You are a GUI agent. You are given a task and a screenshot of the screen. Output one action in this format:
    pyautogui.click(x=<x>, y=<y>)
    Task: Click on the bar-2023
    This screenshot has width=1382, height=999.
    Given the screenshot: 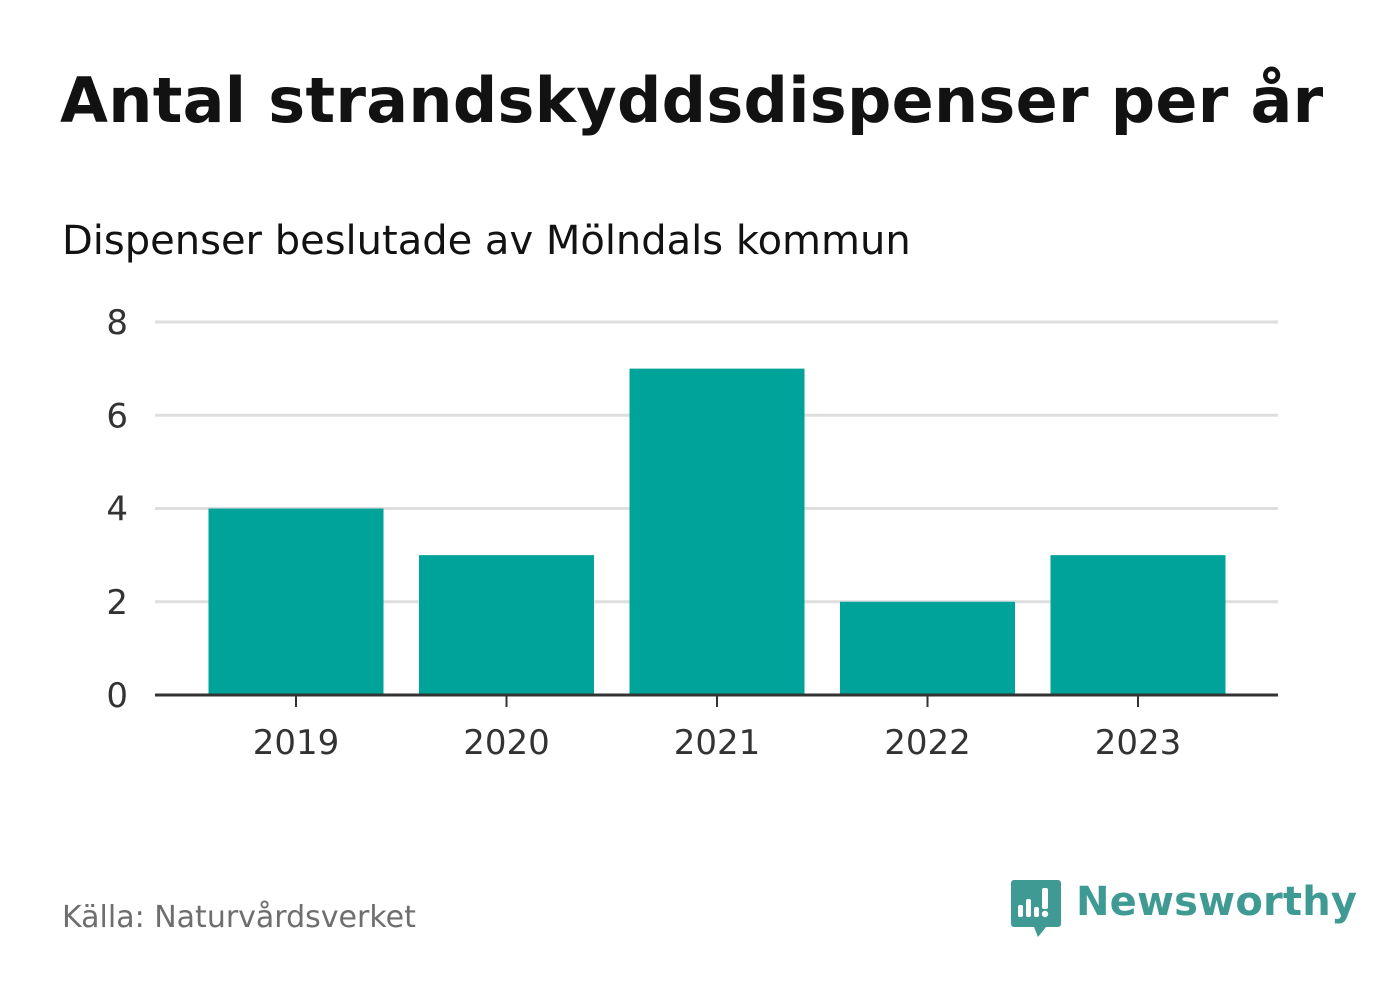 What is the action you would take?
    pyautogui.click(x=1138, y=625)
    